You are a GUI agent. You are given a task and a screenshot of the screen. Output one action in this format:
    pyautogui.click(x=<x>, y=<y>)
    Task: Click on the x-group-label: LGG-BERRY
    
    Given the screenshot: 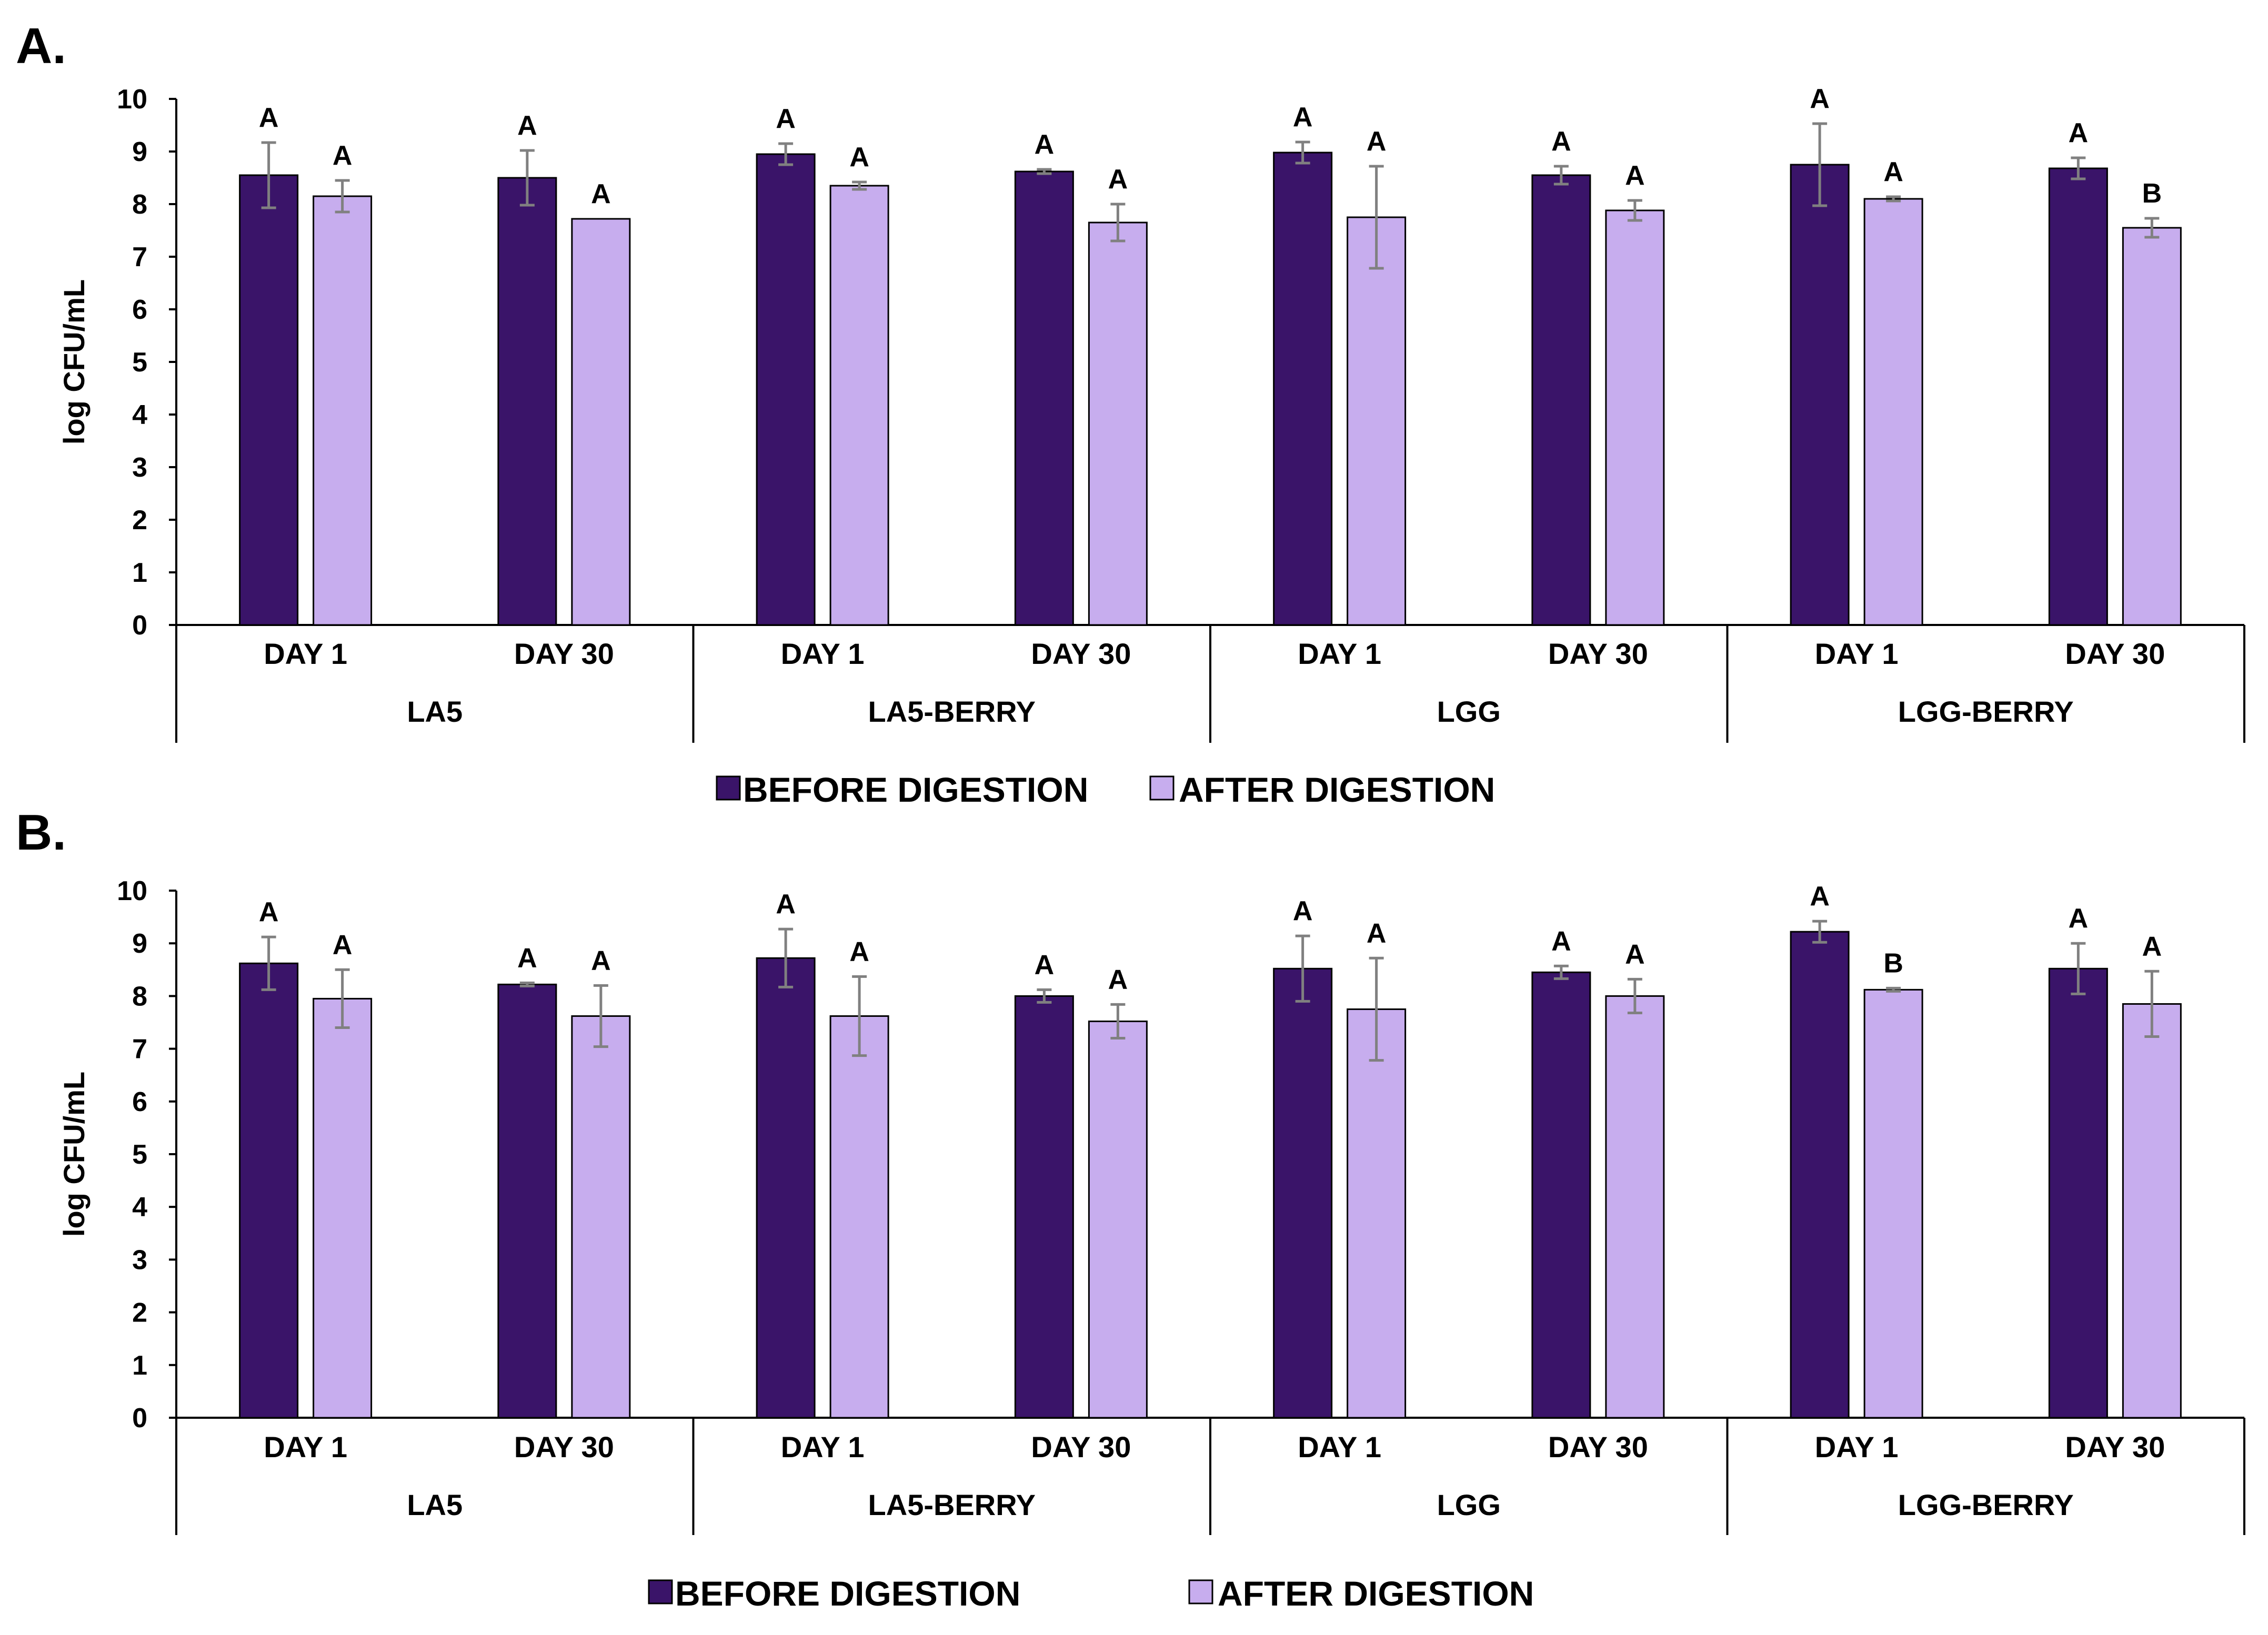 What is the action you would take?
    pyautogui.click(x=1986, y=712)
    